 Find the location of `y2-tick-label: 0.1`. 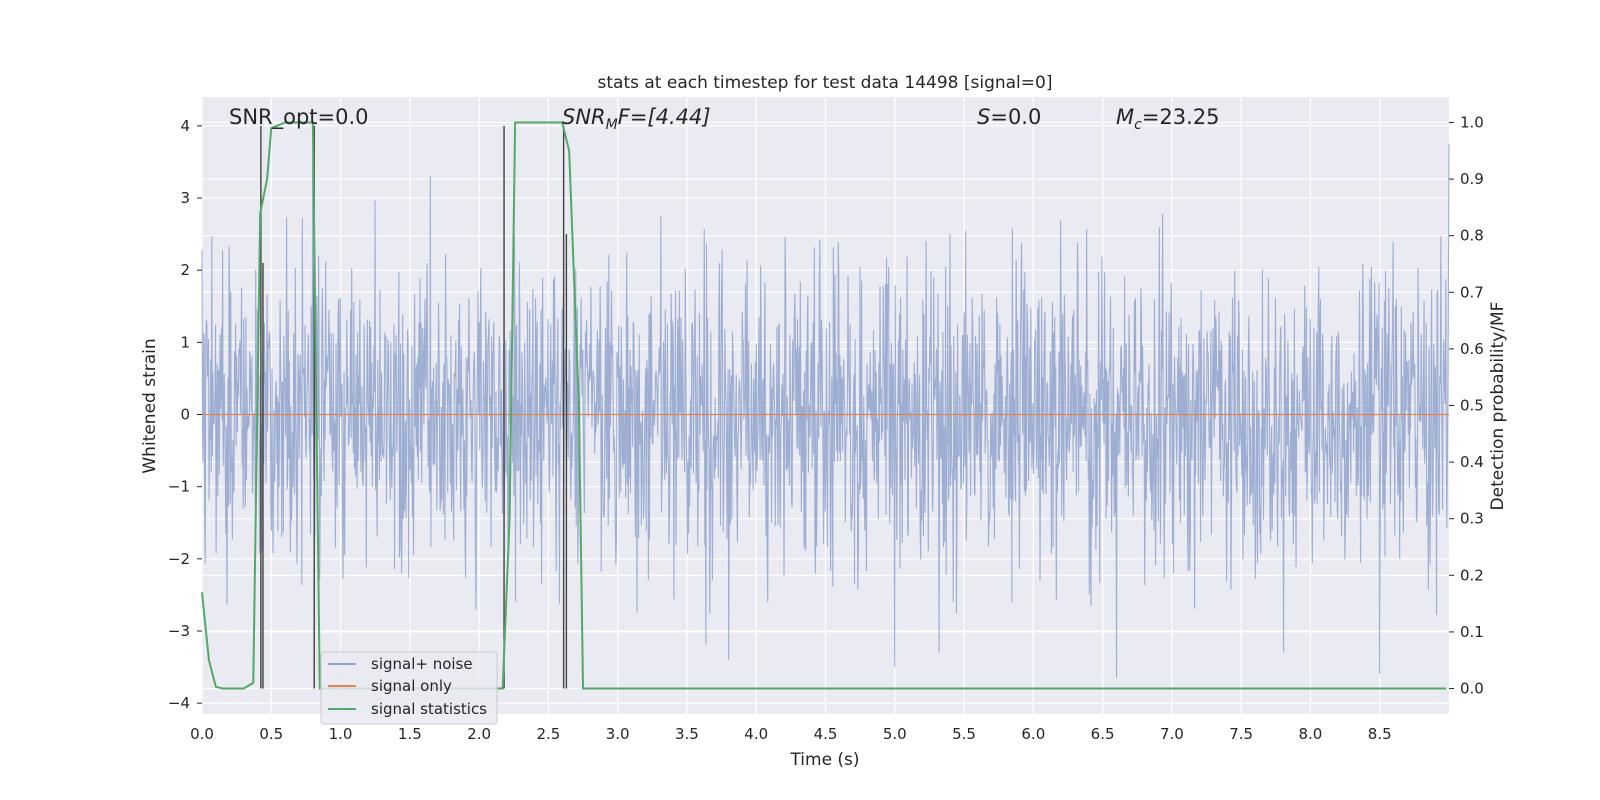

y2-tick-label: 0.1 is located at coordinates (1472, 632).